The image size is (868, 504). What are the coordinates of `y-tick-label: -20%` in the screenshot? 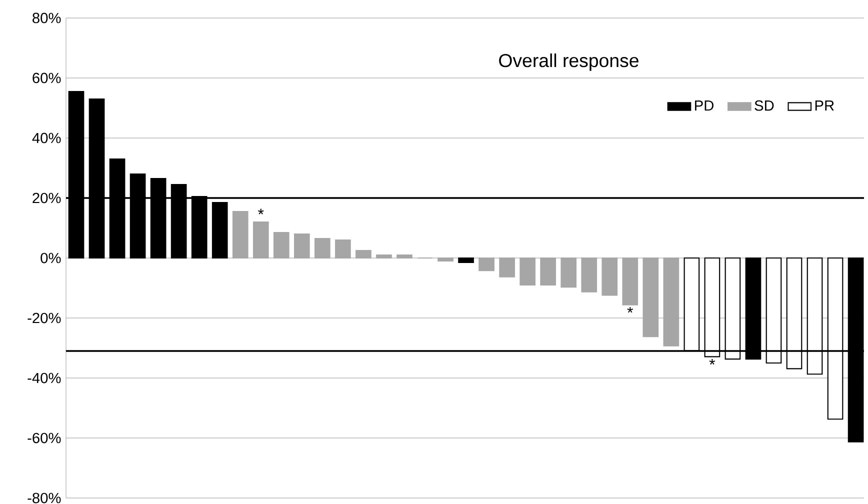 It's located at (44, 318).